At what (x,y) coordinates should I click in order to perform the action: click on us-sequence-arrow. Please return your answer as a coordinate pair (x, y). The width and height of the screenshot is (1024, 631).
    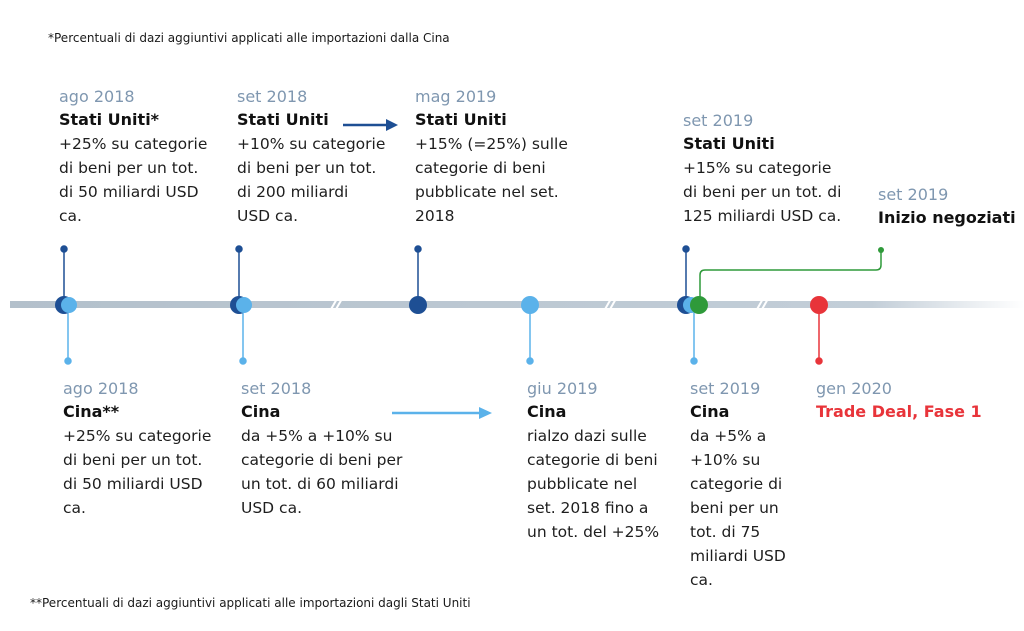
    Looking at the image, I should click on (370, 125).